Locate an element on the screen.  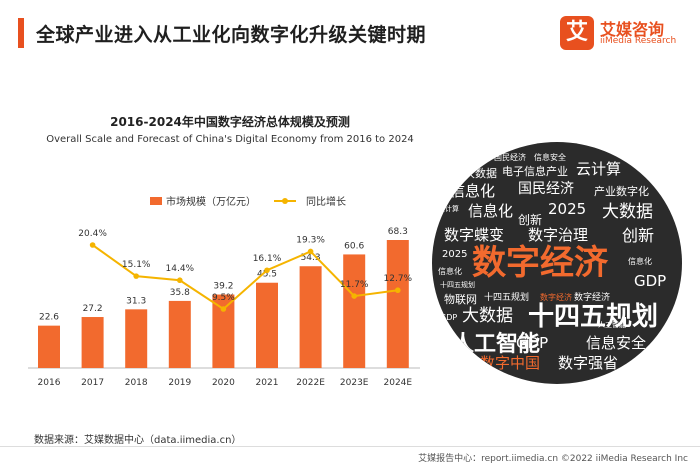
logo-mark-icon: 艾 is located at coordinates (577, 33).